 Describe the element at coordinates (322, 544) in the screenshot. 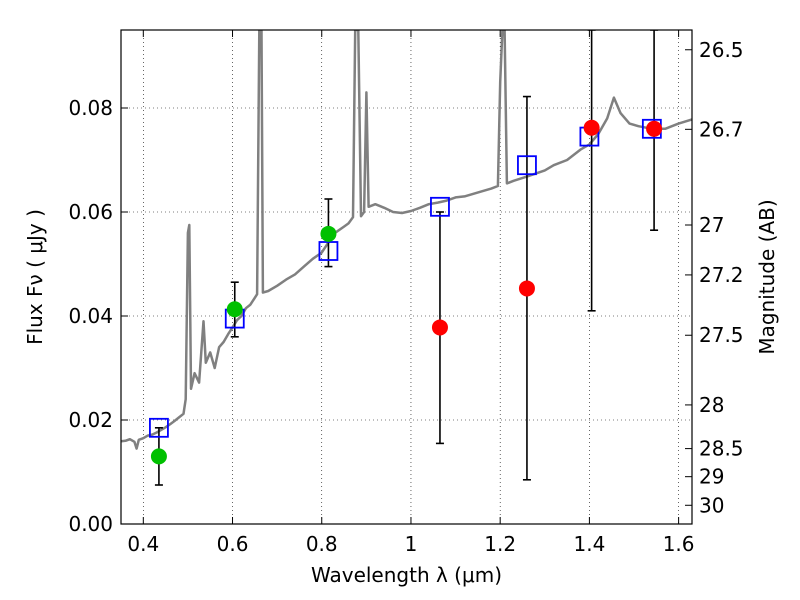

I see `x-tick-label: 0.8` at that location.